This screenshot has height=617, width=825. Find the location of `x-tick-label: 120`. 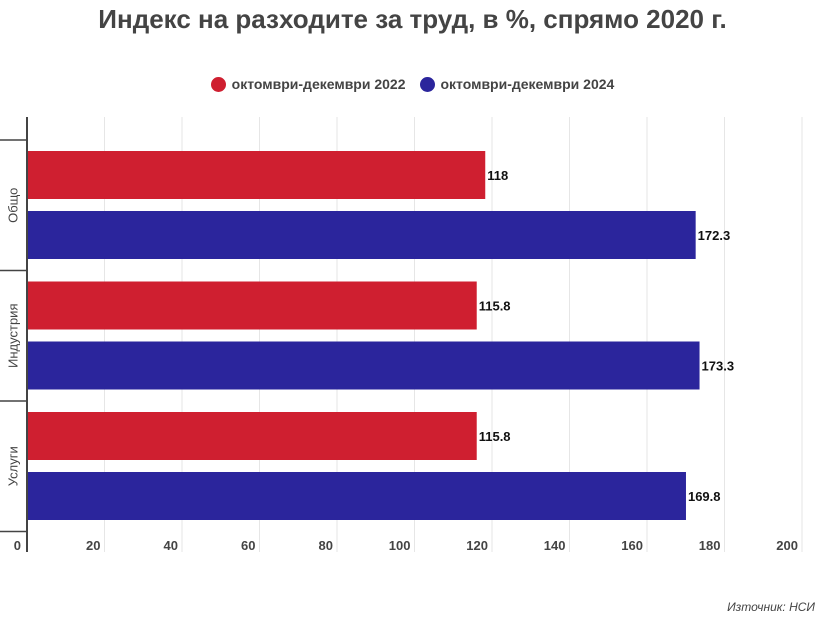

x-tick-label: 120 is located at coordinates (477, 545).